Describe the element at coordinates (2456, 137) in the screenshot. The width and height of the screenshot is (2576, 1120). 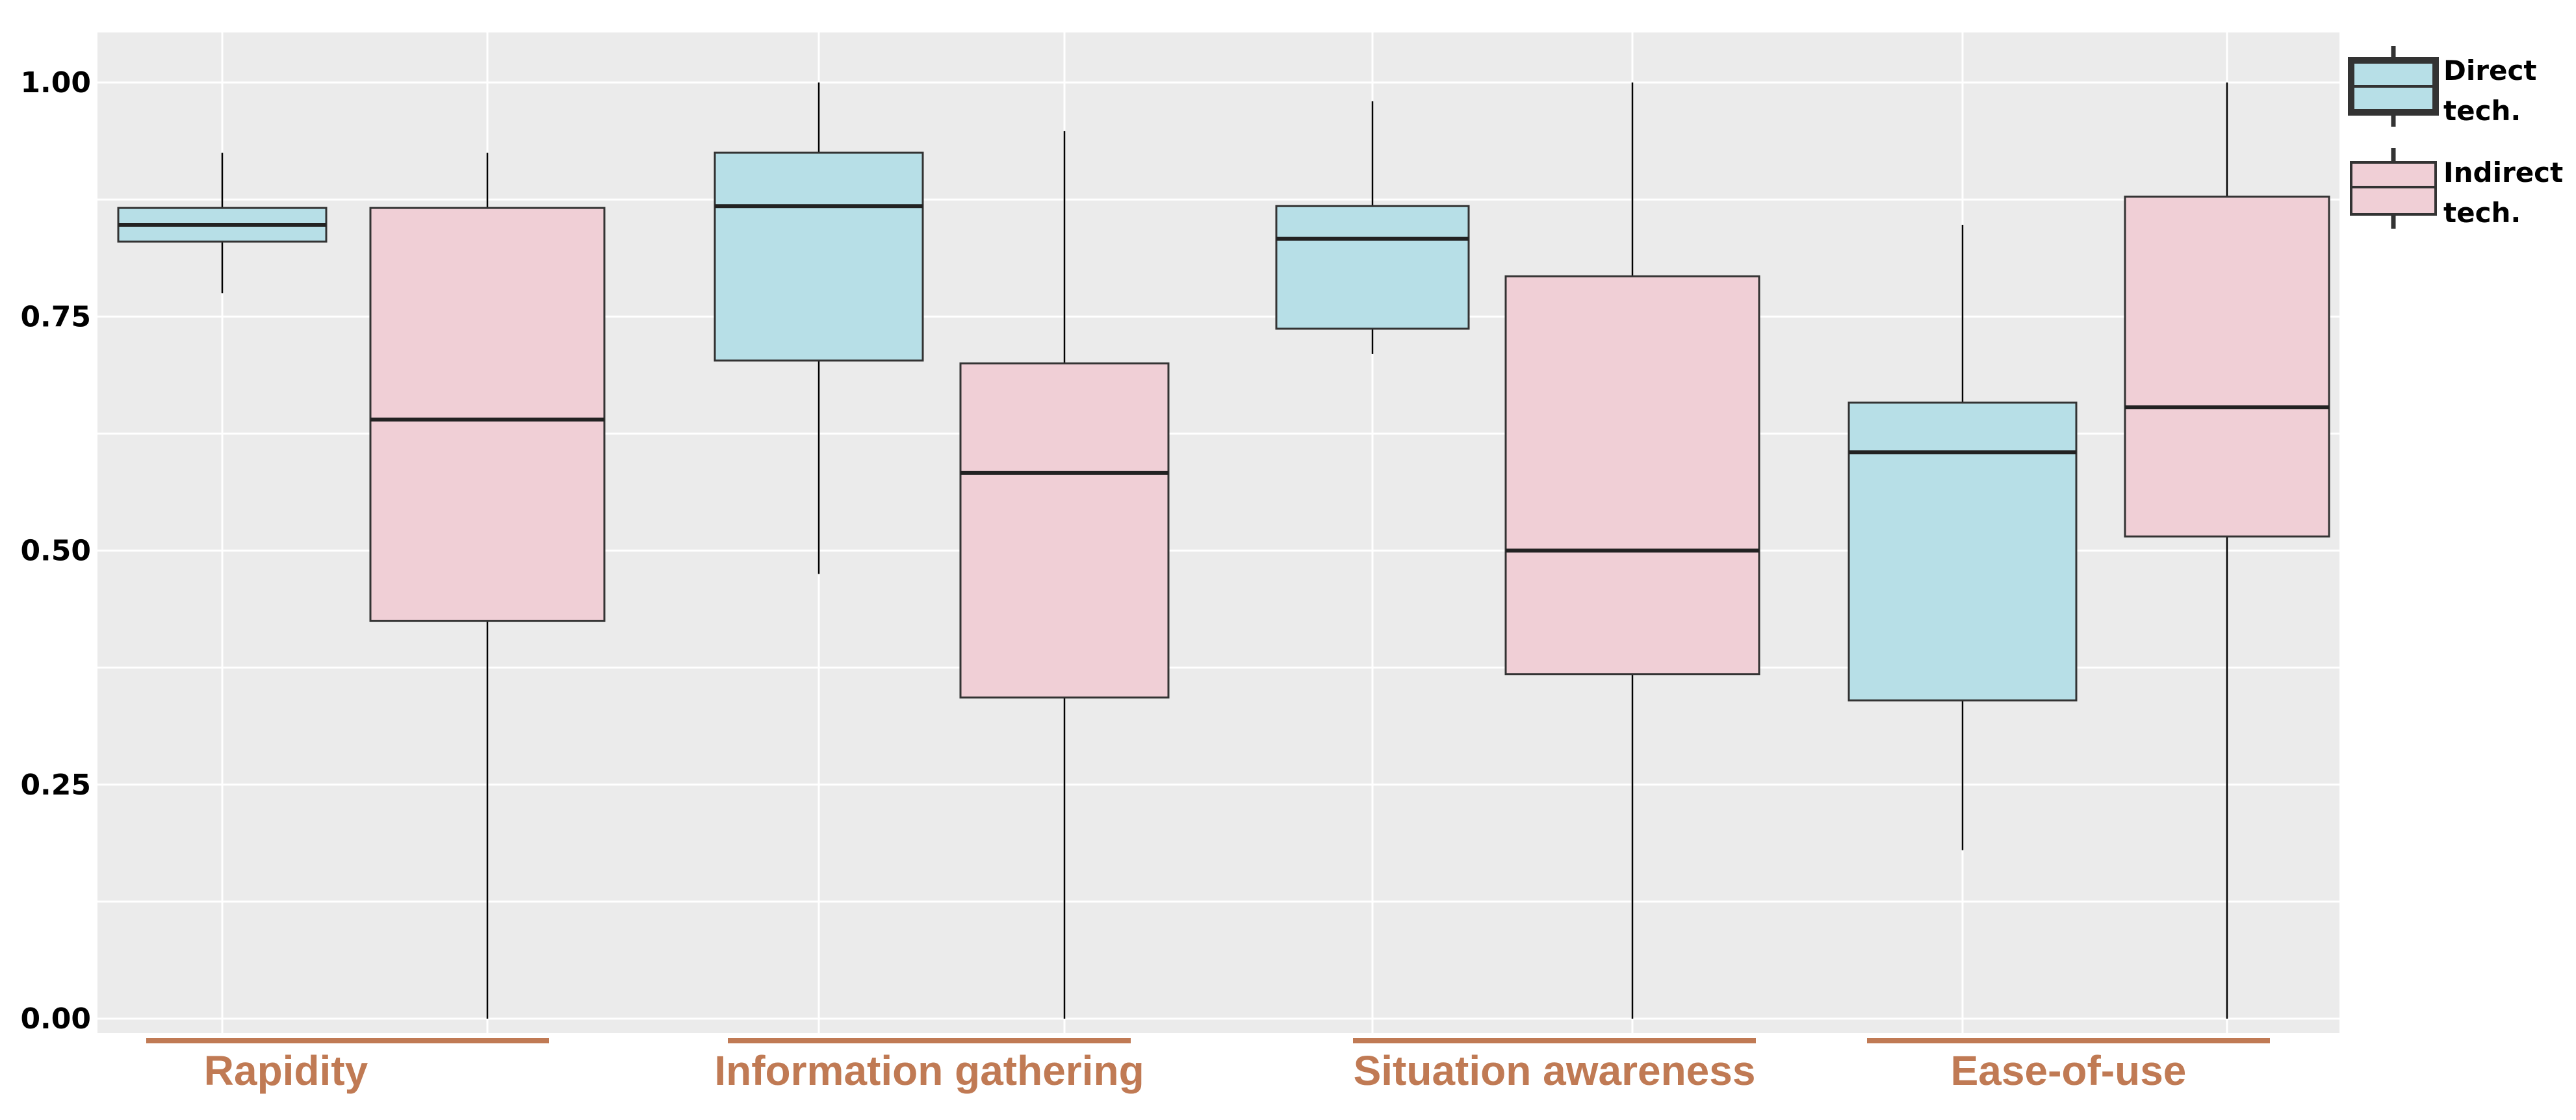
I see `legend: Direct tech. Indirect tech.` at that location.